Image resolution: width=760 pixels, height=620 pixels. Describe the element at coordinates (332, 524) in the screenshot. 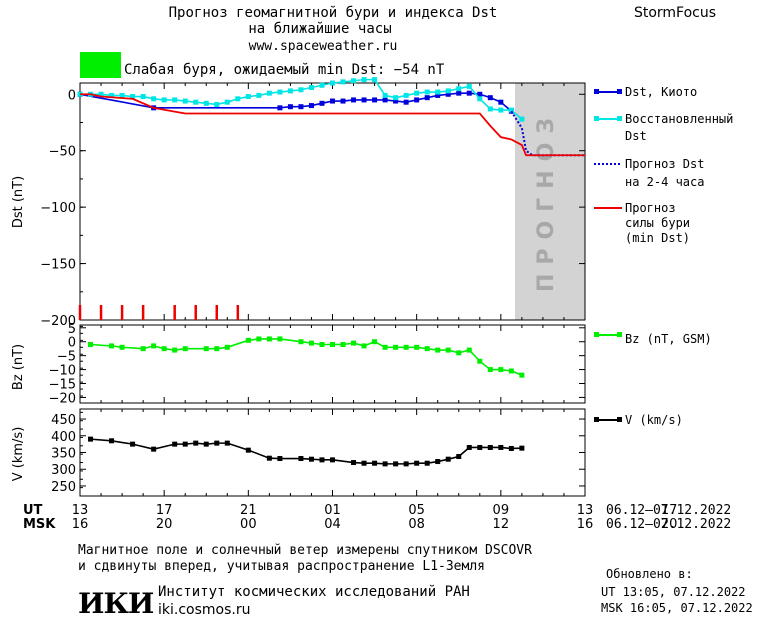

I see `msk-tick-label: 04` at that location.